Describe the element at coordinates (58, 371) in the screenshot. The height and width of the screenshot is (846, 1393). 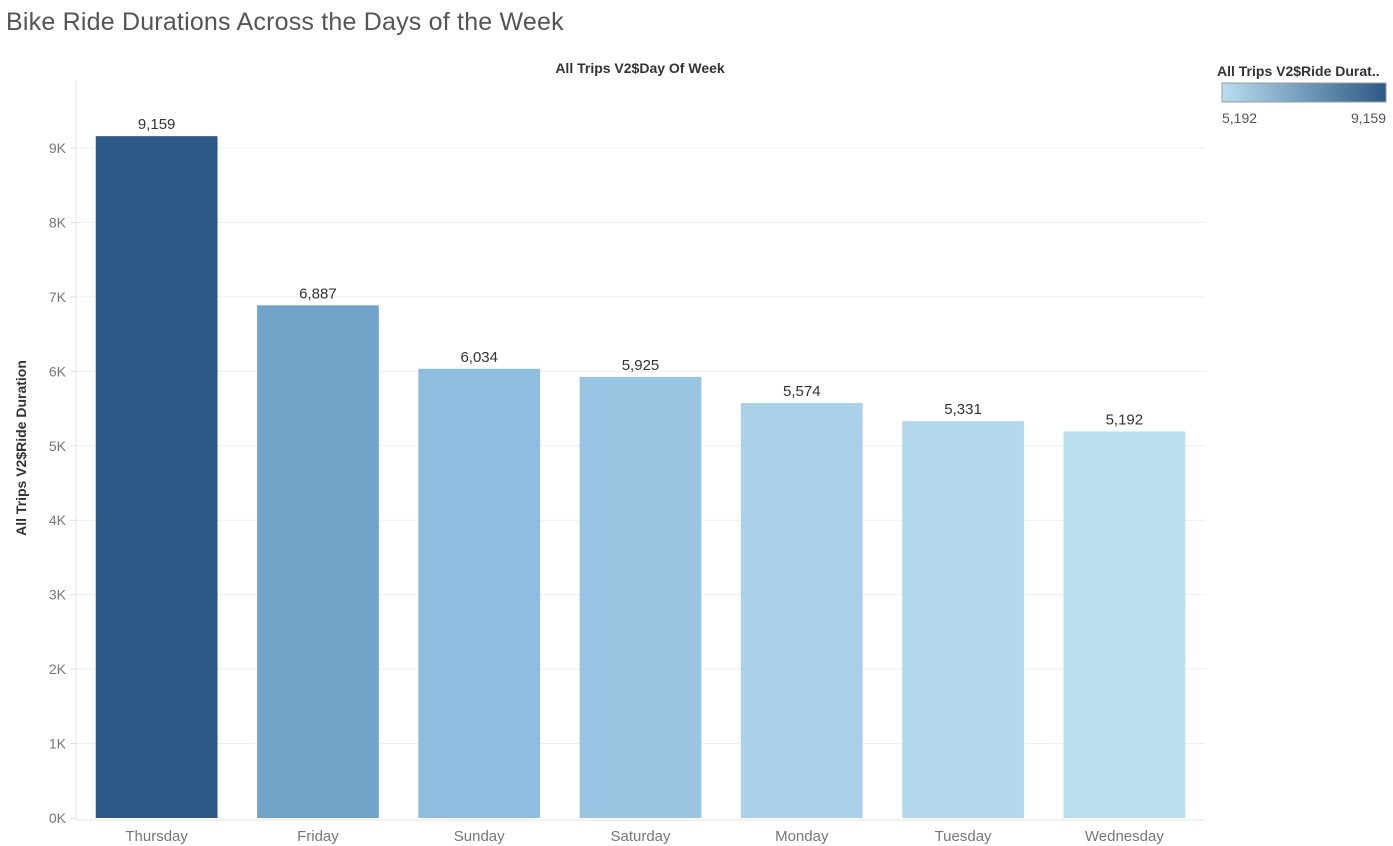
I see `y-tick-label: 6K` at that location.